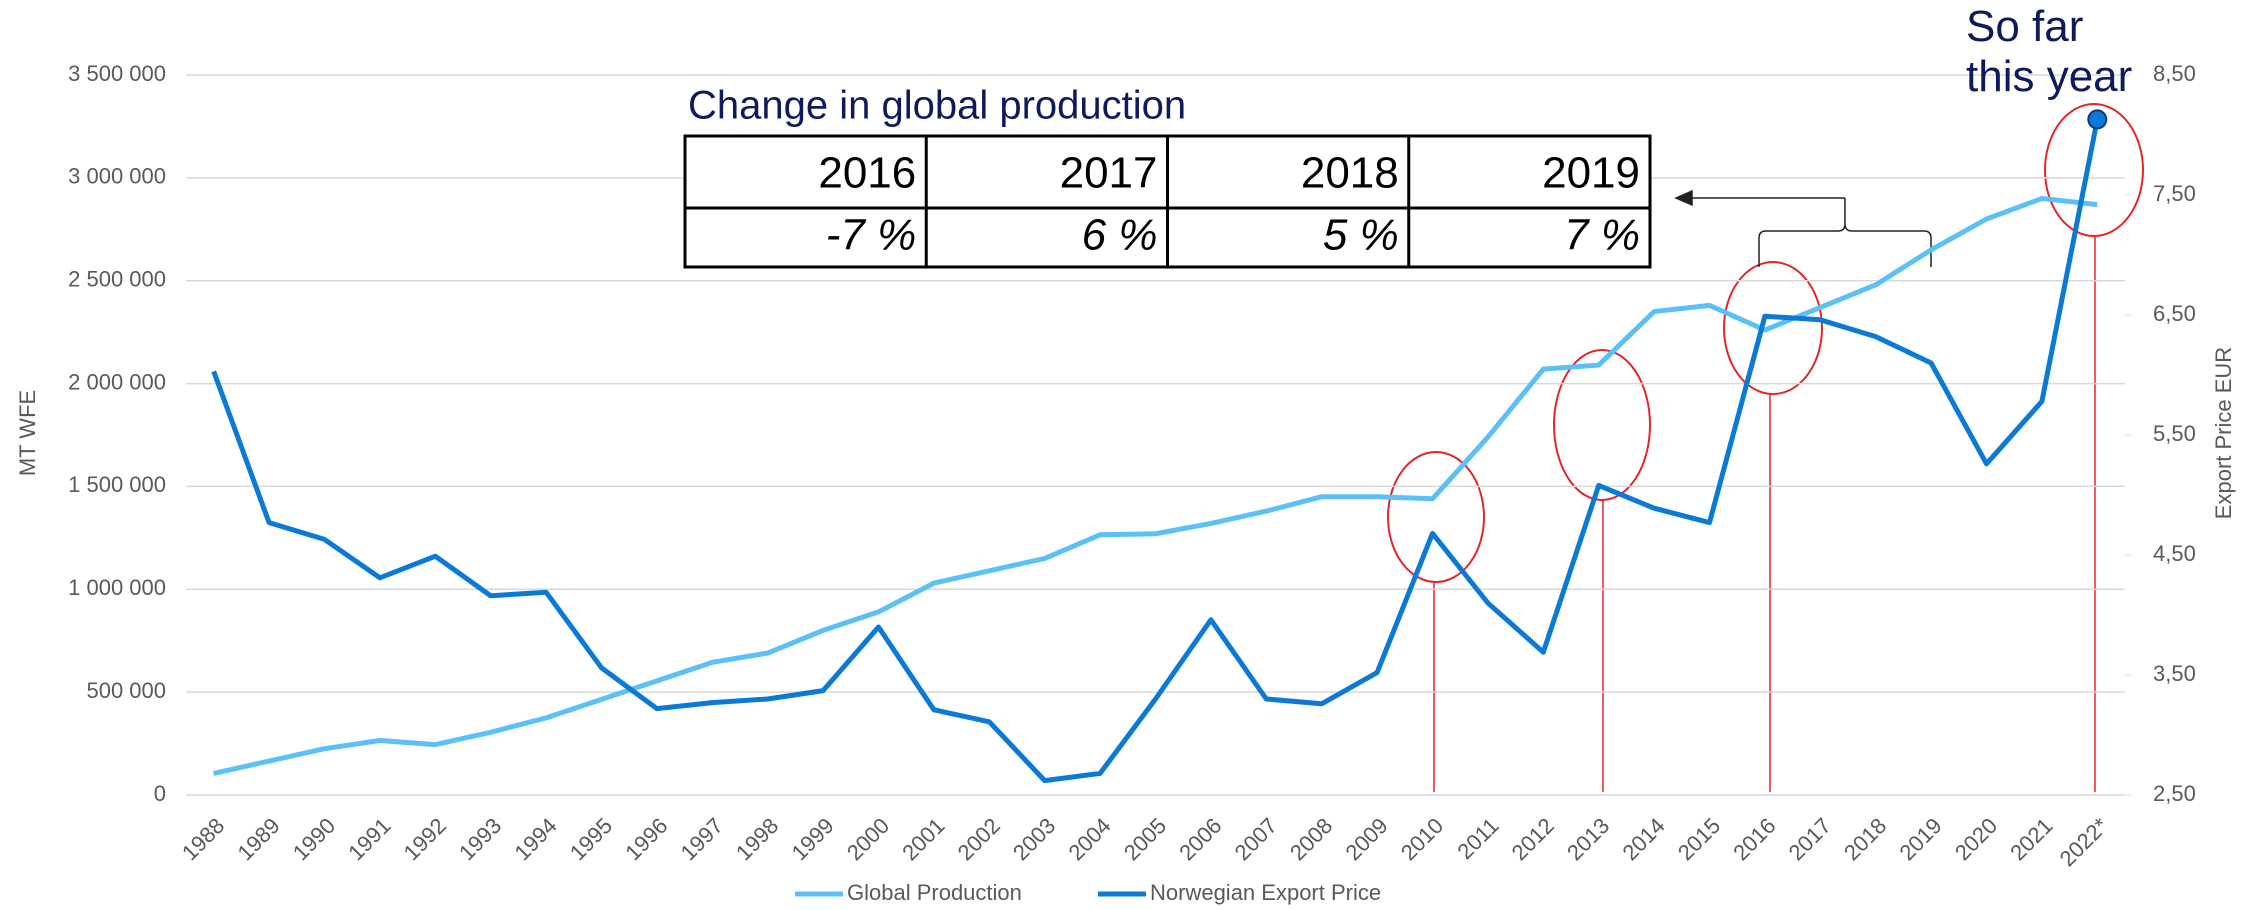 The height and width of the screenshot is (910, 2254). Describe the element at coordinates (1366, 839) in the screenshot. I see `x-tick-label: 2009` at that location.